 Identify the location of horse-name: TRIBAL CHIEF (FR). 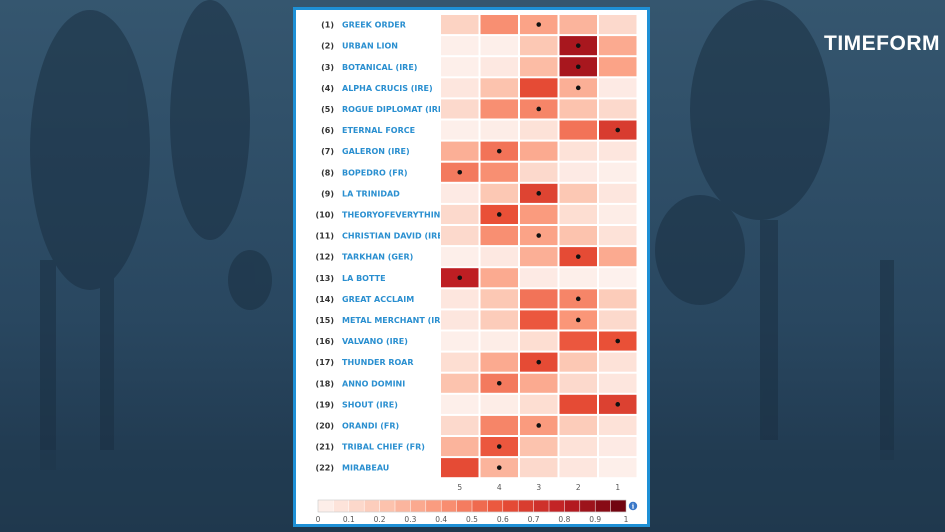
(383, 447).